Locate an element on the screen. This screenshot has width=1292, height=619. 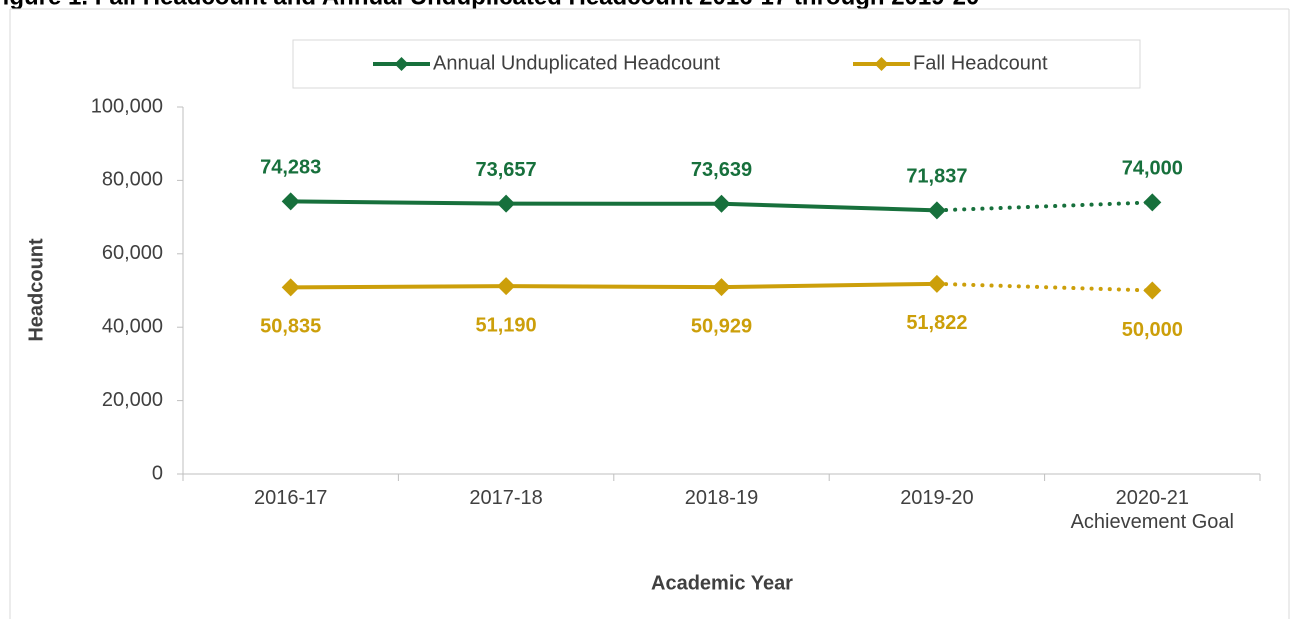
legend-label: Fall Headcount is located at coordinates (980, 63).